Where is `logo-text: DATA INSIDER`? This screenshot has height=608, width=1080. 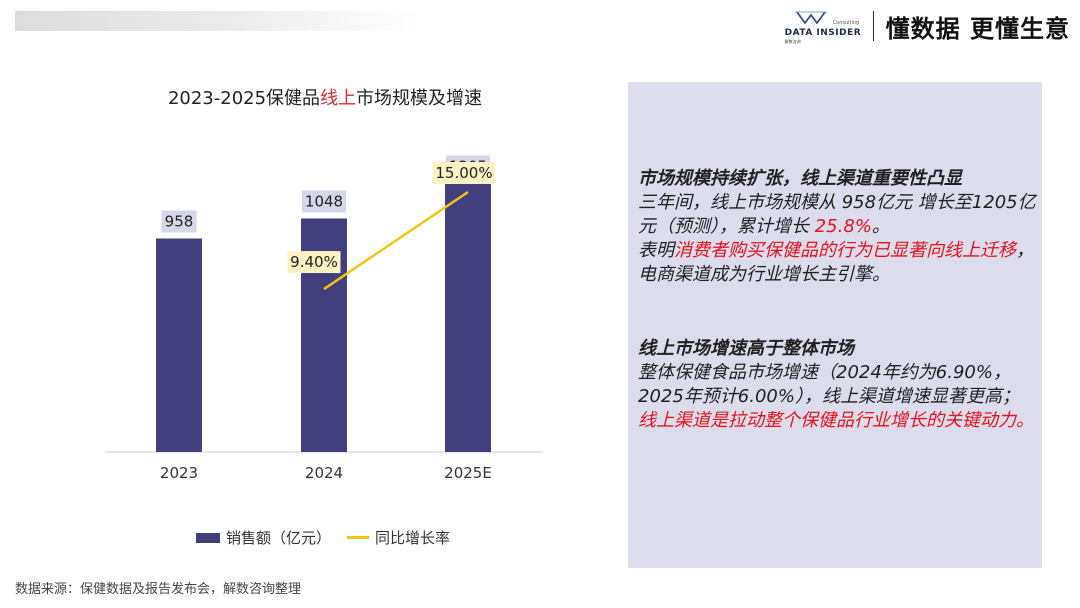 logo-text: DATA INSIDER is located at coordinates (823, 33).